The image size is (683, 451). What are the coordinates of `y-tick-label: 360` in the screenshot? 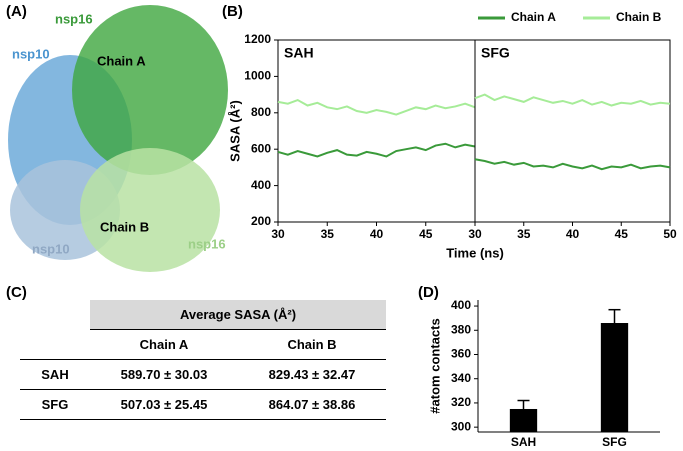 It's located at (461, 354).